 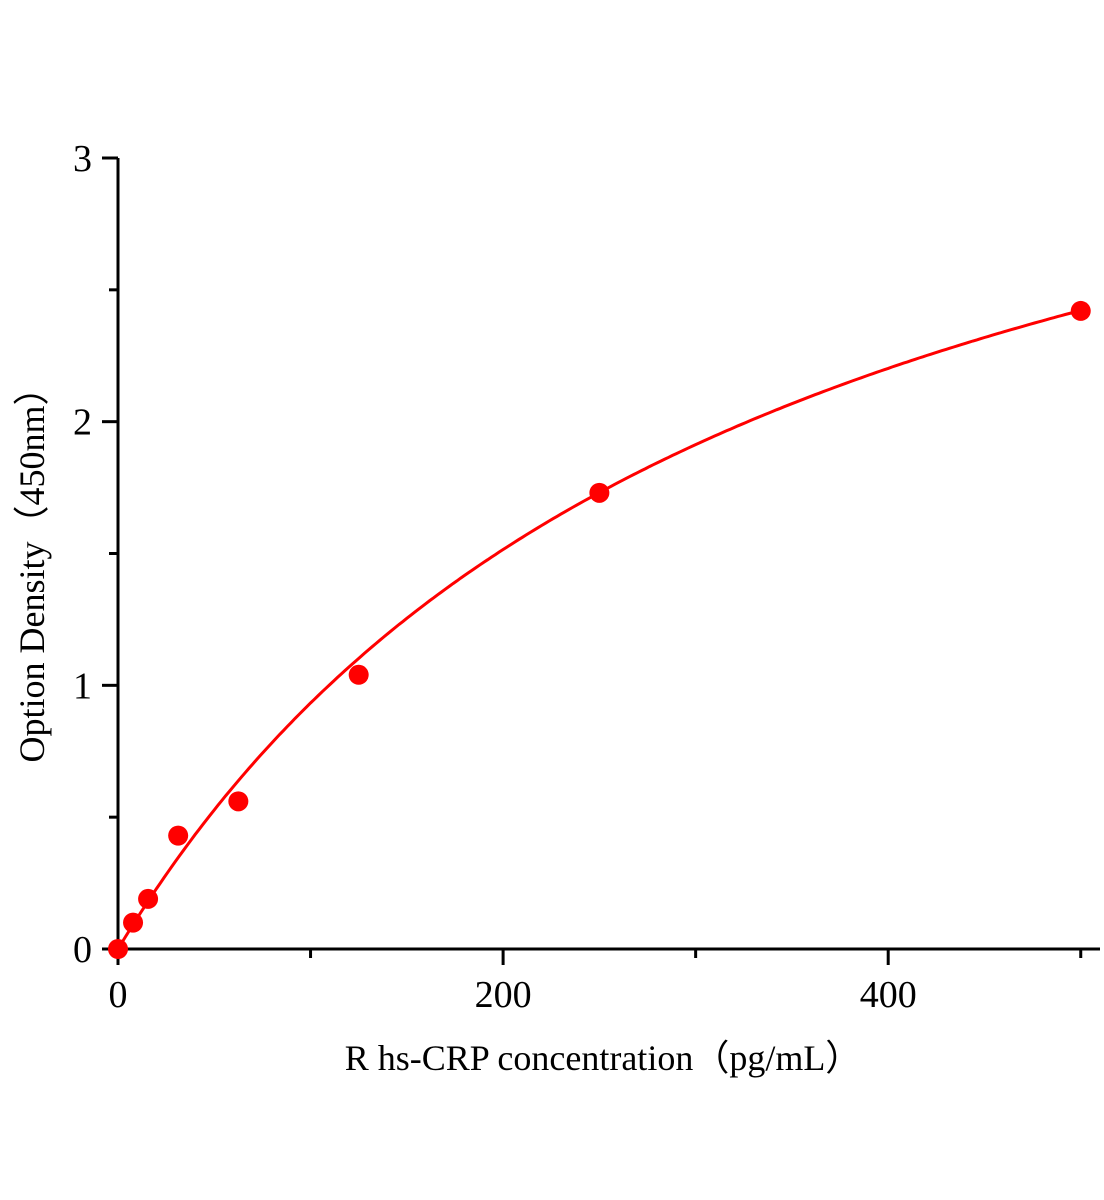 I want to click on y-tick-label: 3, so click(x=82, y=159).